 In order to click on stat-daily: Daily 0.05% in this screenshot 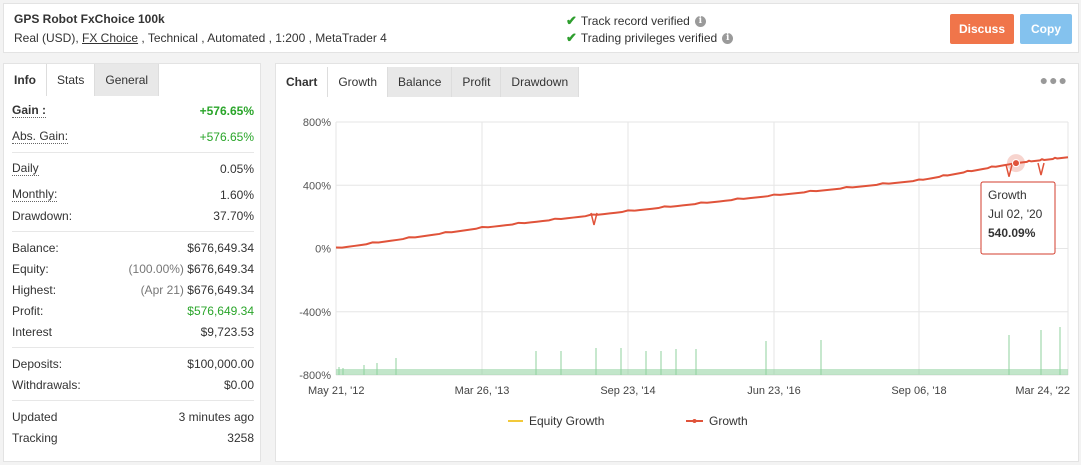, I will do `click(133, 168)`.